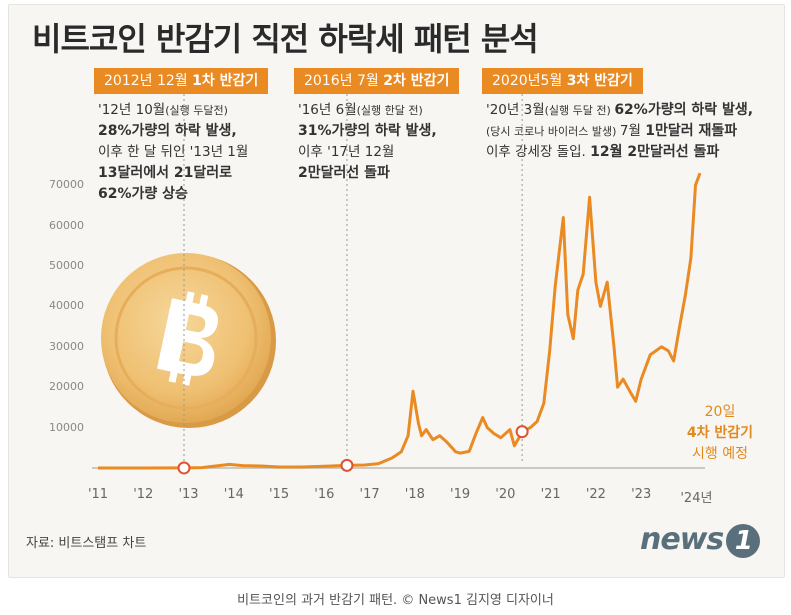 This screenshot has width=791, height=615. What do you see at coordinates (720, 412) in the screenshot?
I see `halving-4-date: 20일` at bounding box center [720, 412].